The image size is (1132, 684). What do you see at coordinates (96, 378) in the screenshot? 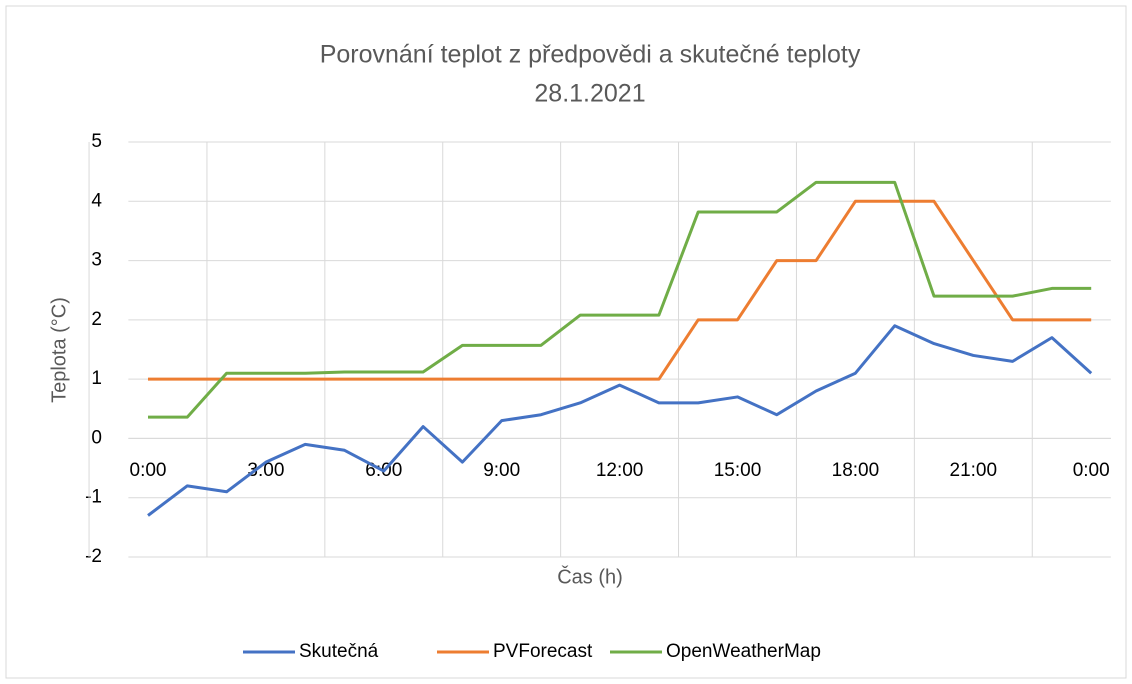
I see `y-tick-label: 1` at bounding box center [96, 378].